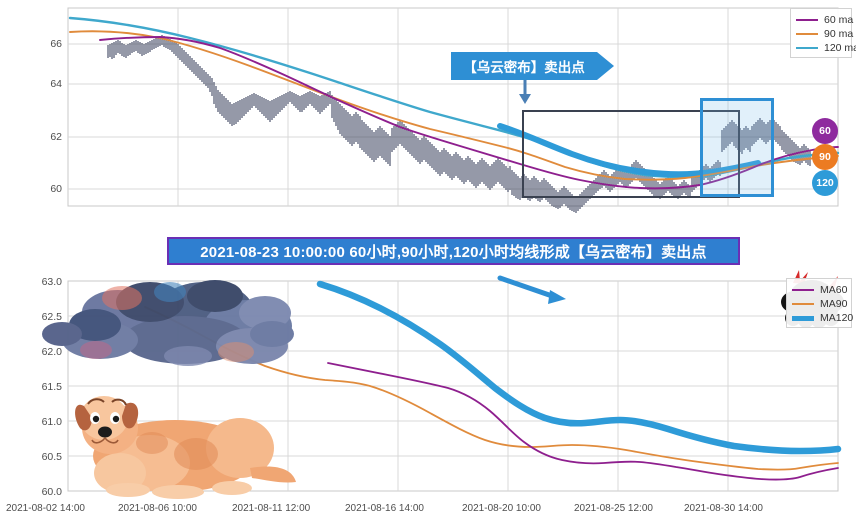 The width and height of the screenshot is (856, 520). I want to click on top-ytick-2: 62, so click(56, 137).